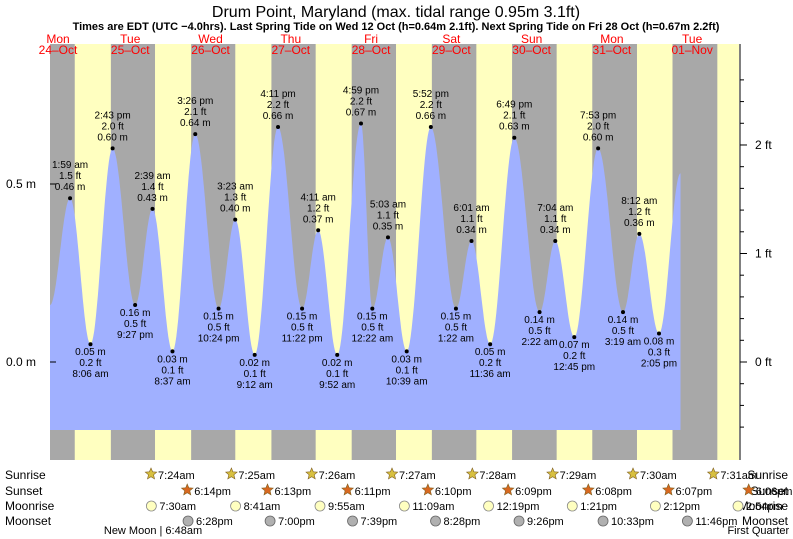 The image size is (793, 539). I want to click on moon-phase-label: New Moon | 6:48am, so click(153, 531).